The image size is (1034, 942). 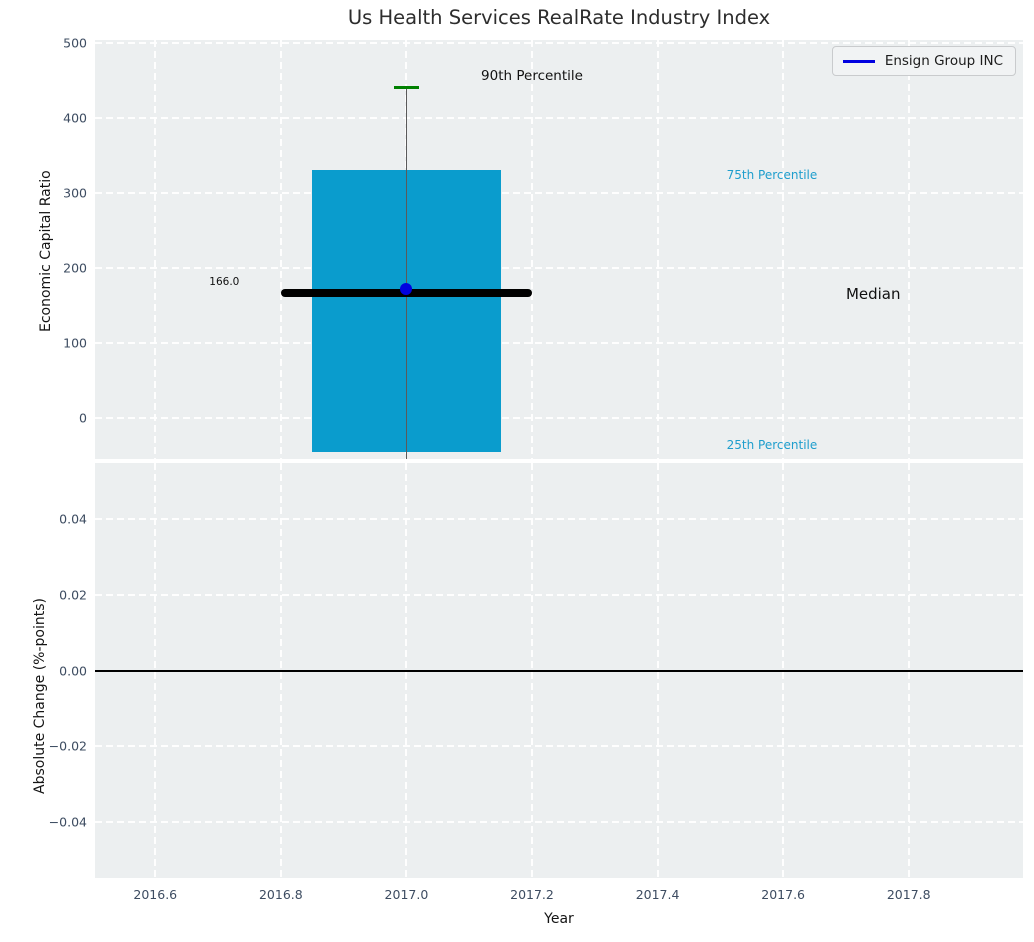 I want to click on x-axis-label: Year, so click(x=559, y=919).